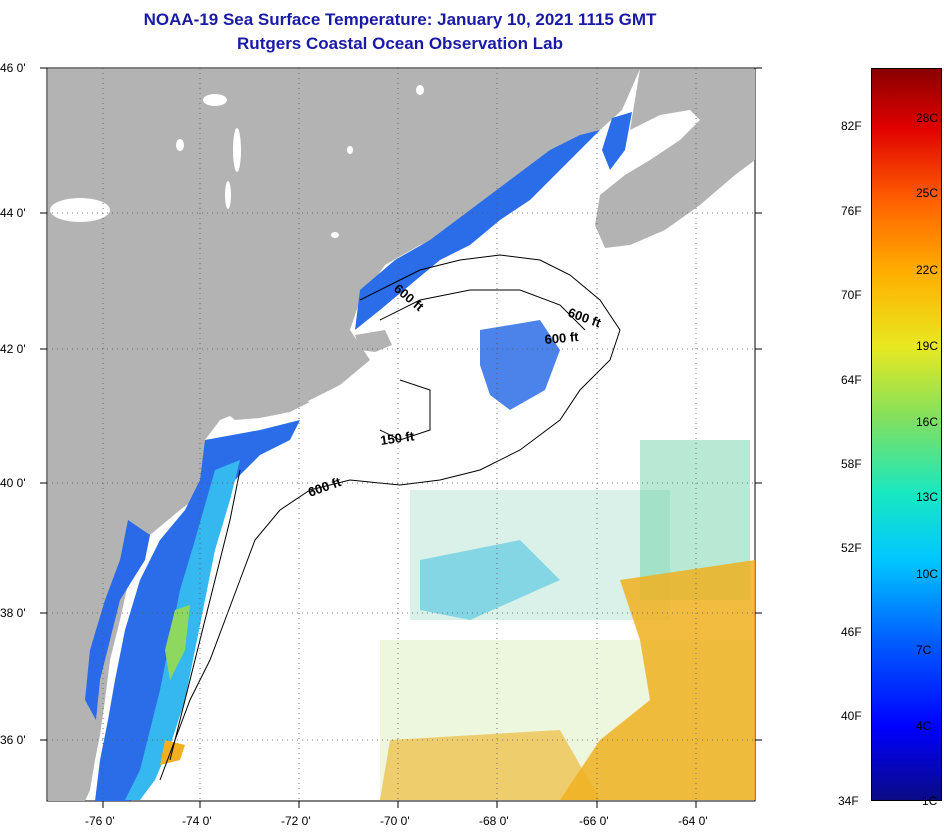  I want to click on georges-bank-cold, so click(520, 365).